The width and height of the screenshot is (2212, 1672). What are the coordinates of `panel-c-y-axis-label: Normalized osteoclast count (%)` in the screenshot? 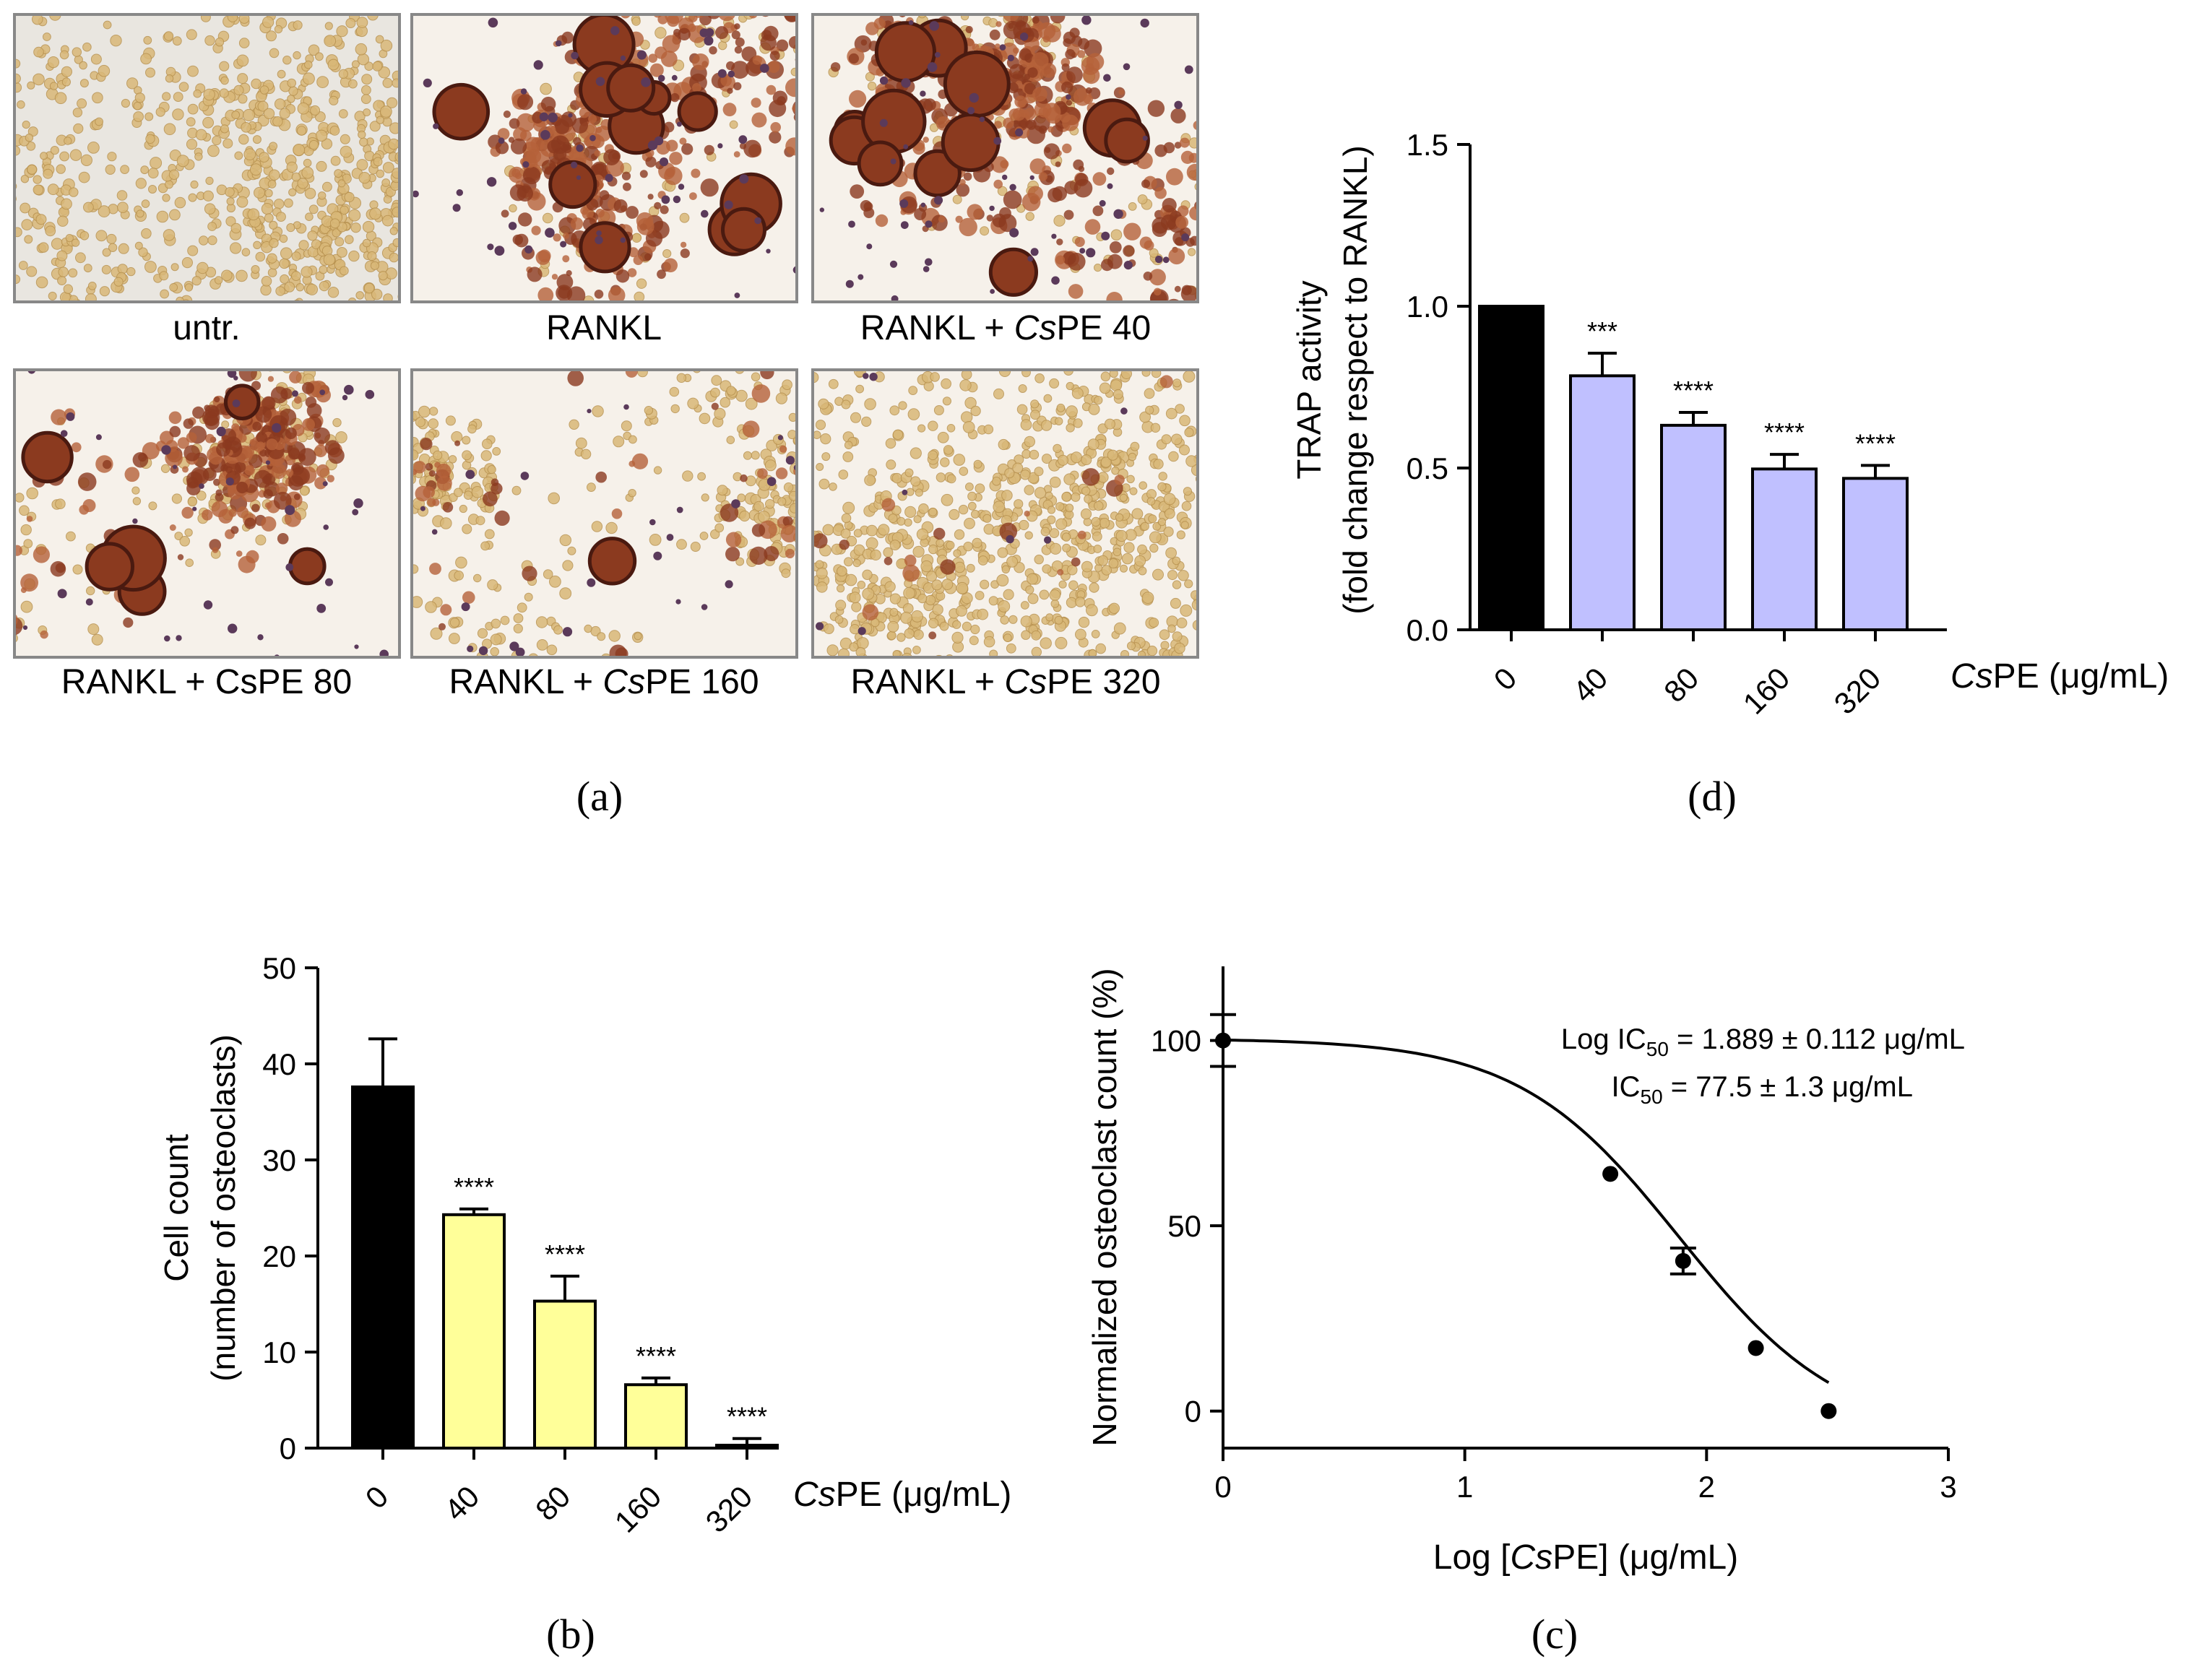 It's located at (1104, 1207).